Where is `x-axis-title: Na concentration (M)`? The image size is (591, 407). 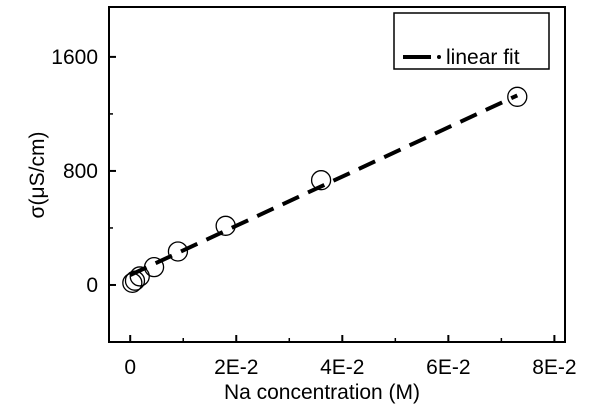
x-axis-title: Na concentration (M) is located at coordinates (322, 392).